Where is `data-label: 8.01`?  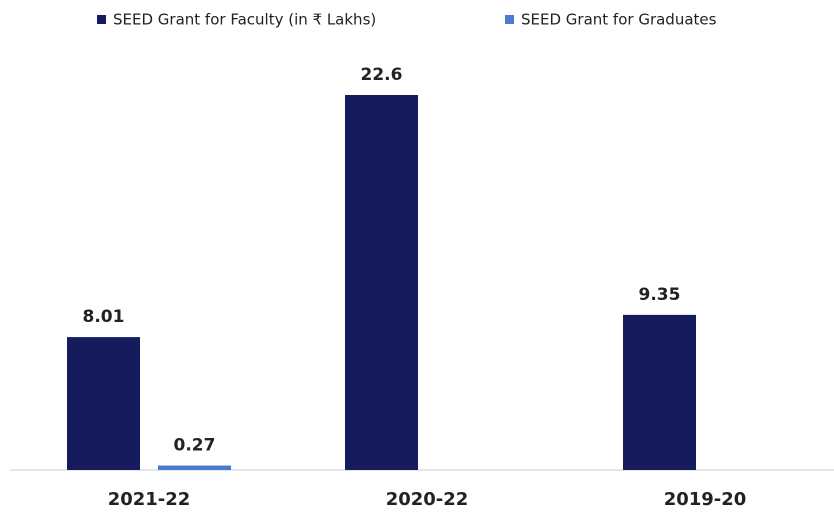
data-label: 8.01 is located at coordinates (104, 317).